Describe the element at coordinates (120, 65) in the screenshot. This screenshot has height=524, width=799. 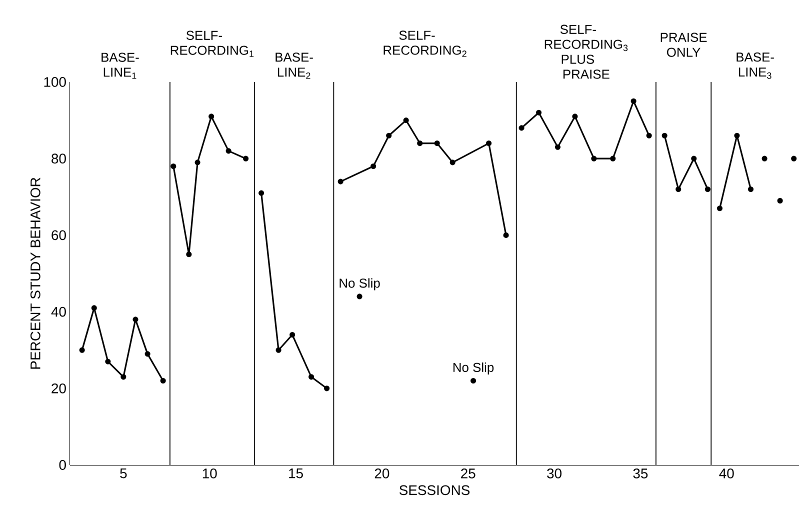
I see `band-label: BASE-LINE$_{1}$` at that location.